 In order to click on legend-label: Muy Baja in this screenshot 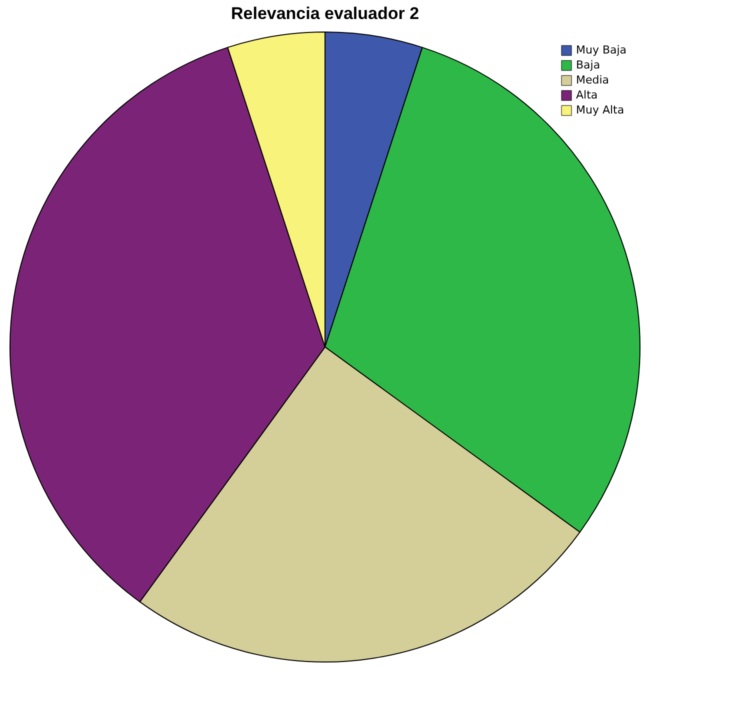, I will do `click(601, 50)`.